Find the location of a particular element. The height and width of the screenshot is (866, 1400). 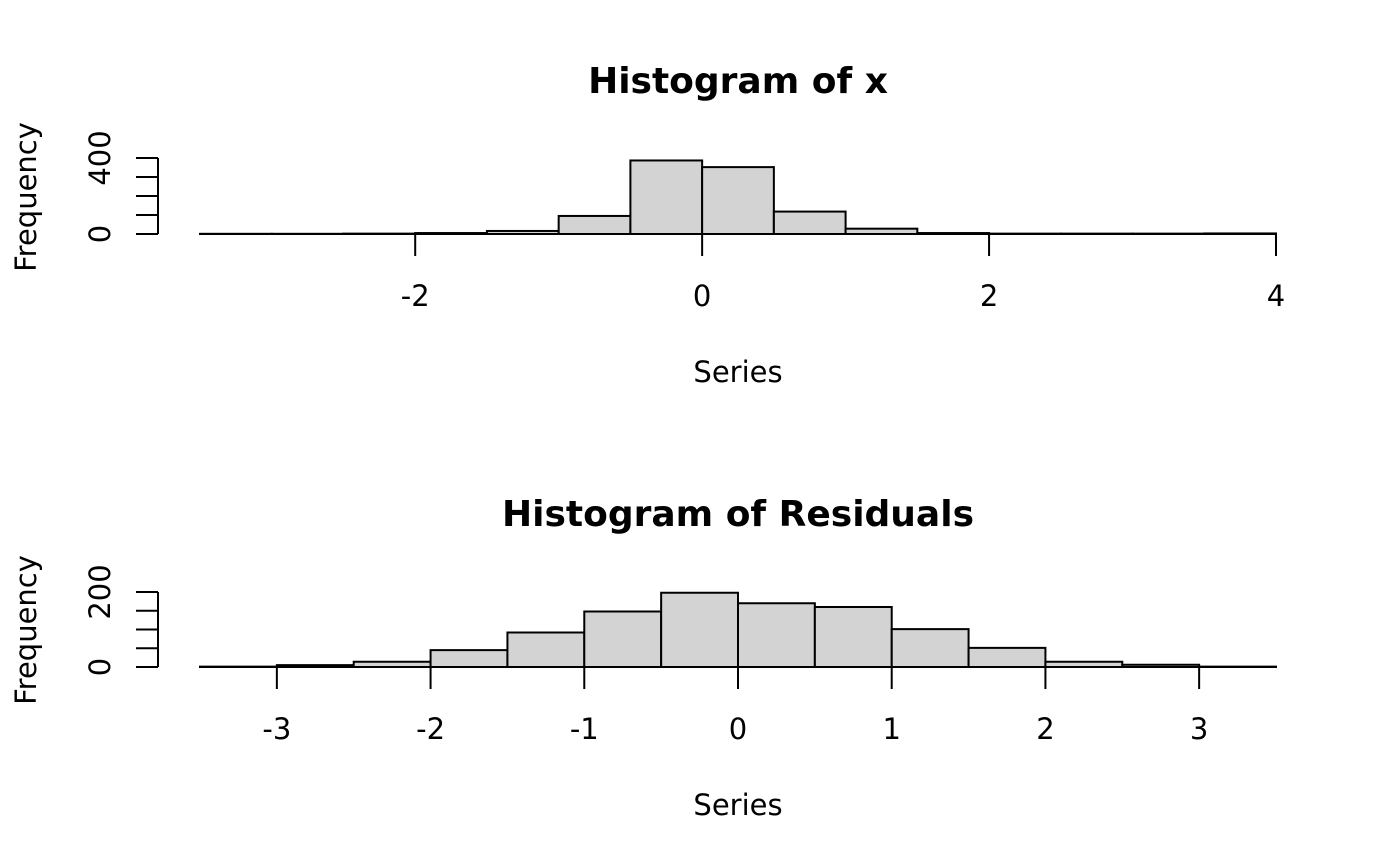

x-tick-label: 1 is located at coordinates (891, 729).